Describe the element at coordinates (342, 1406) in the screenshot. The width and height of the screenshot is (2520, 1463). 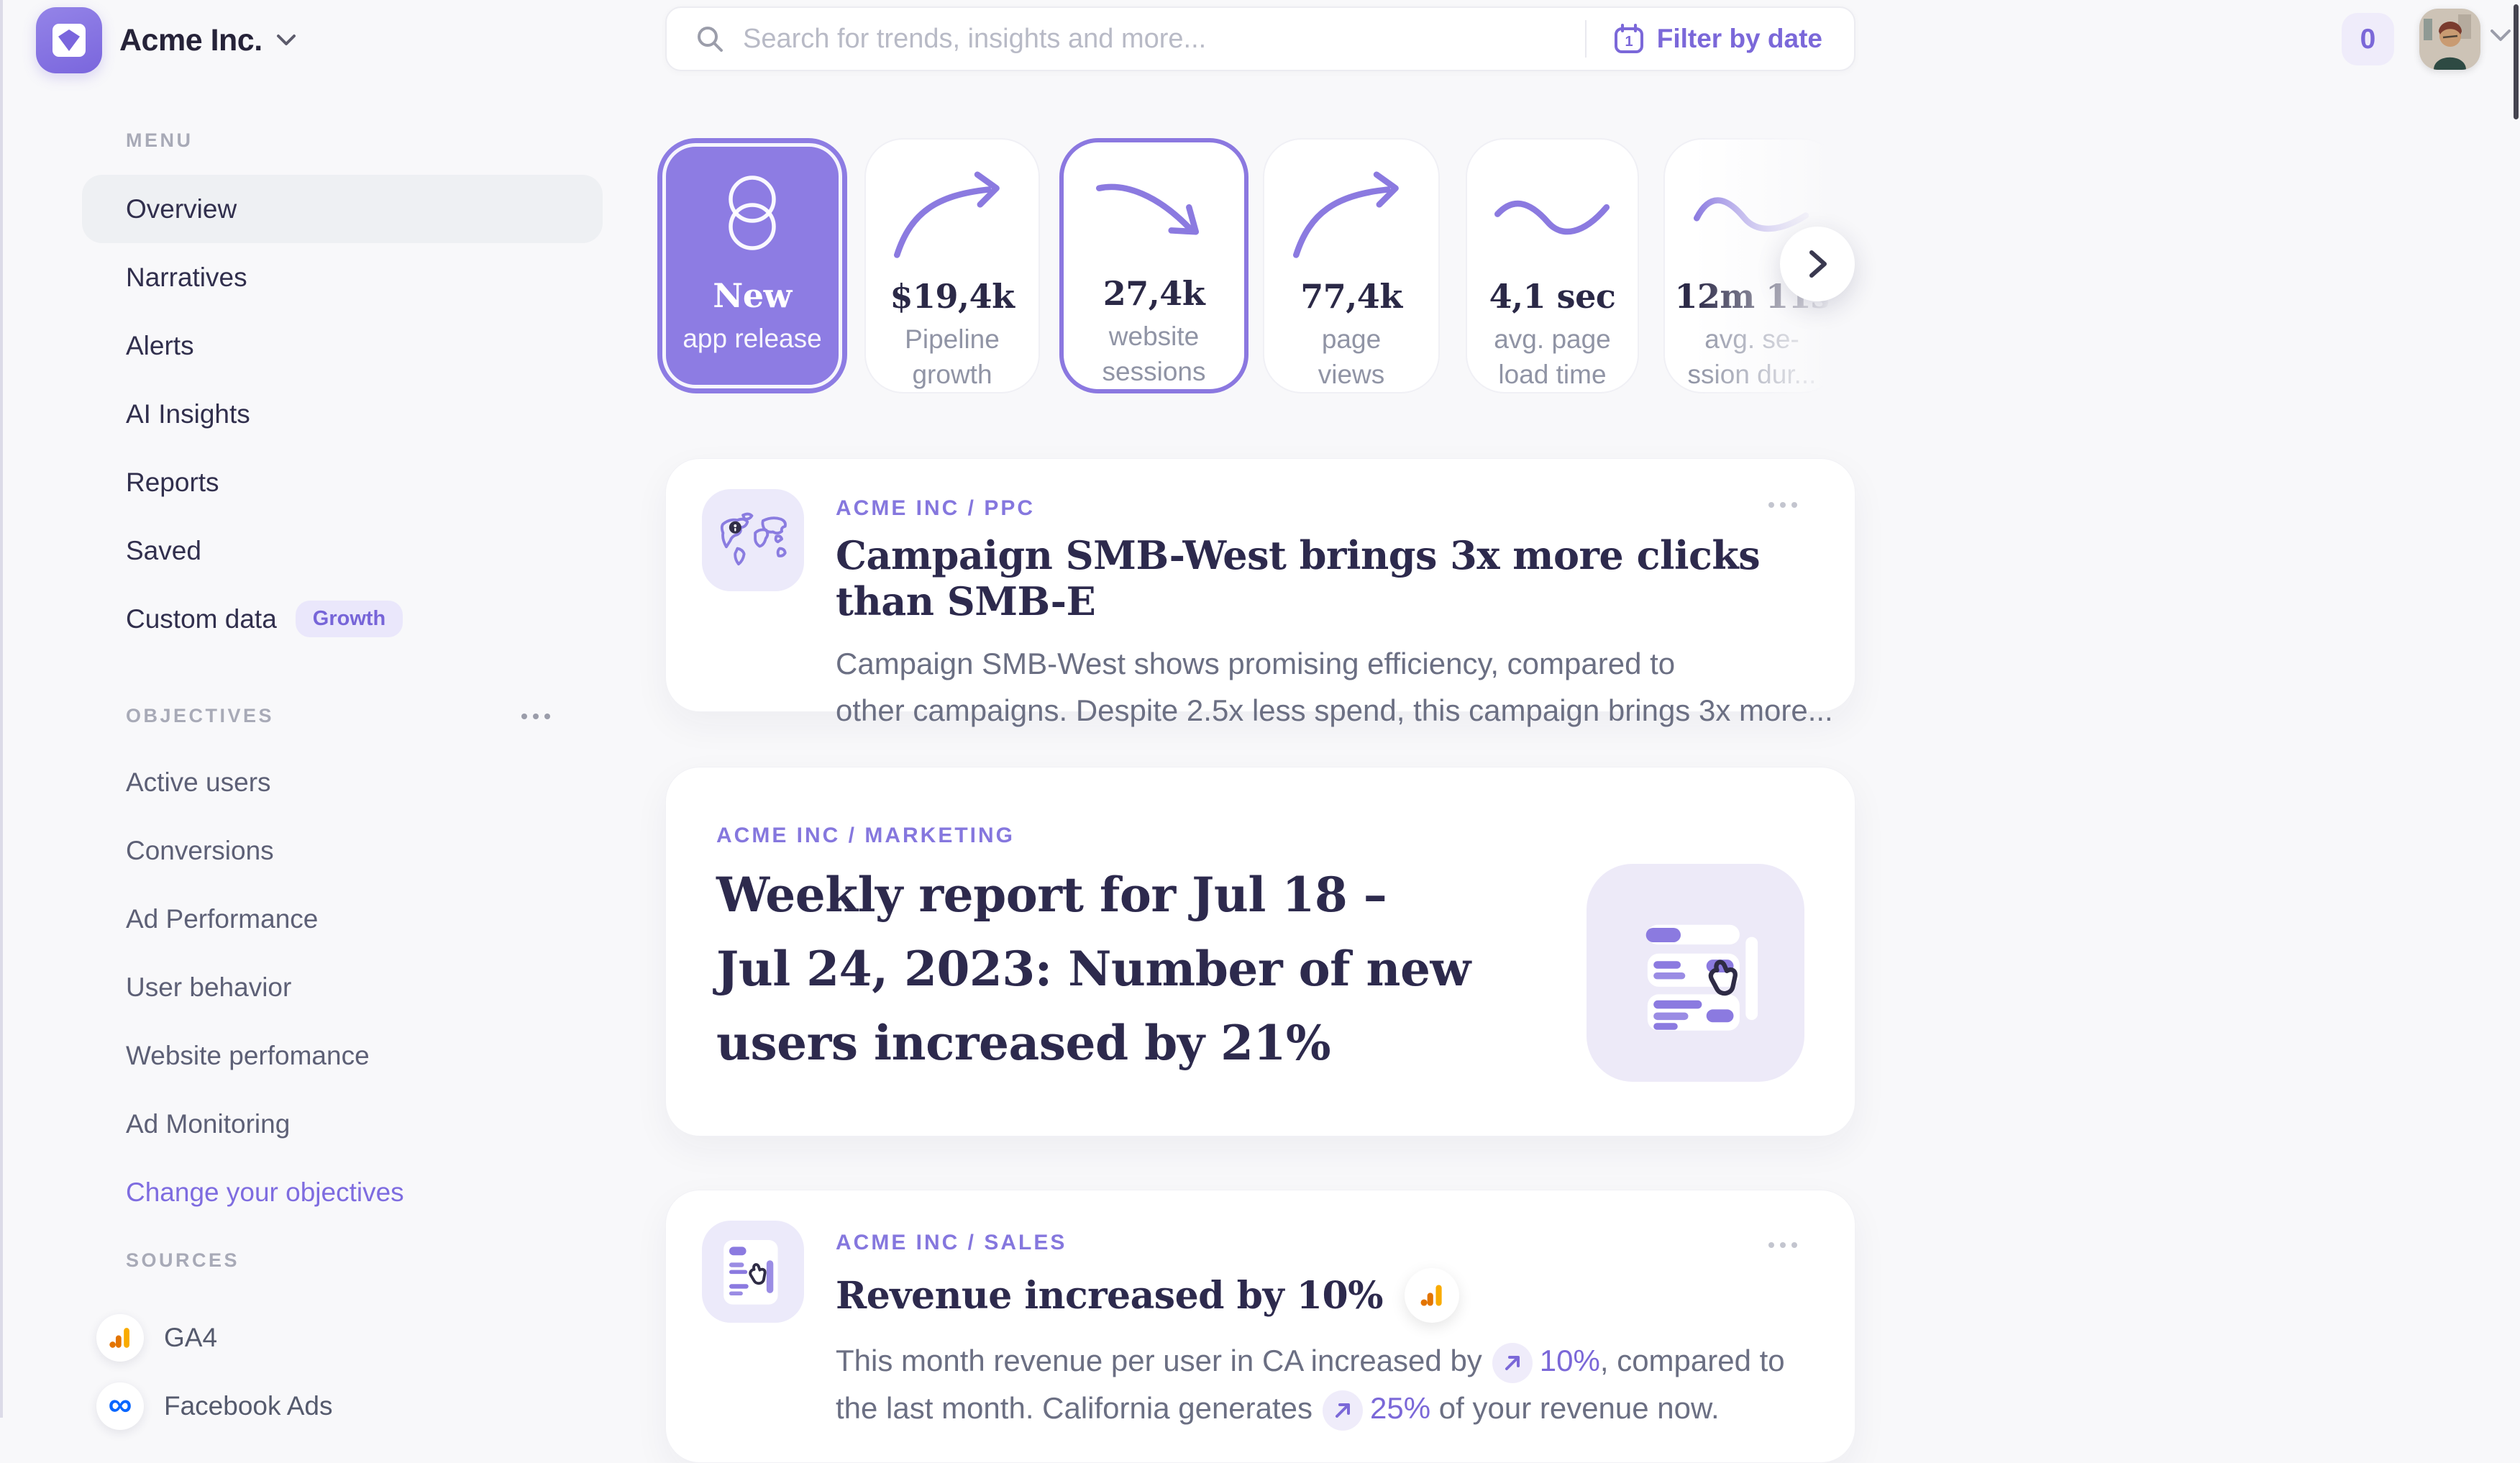
I see `source-facebook-ads: ∞ Facebook Ads` at that location.